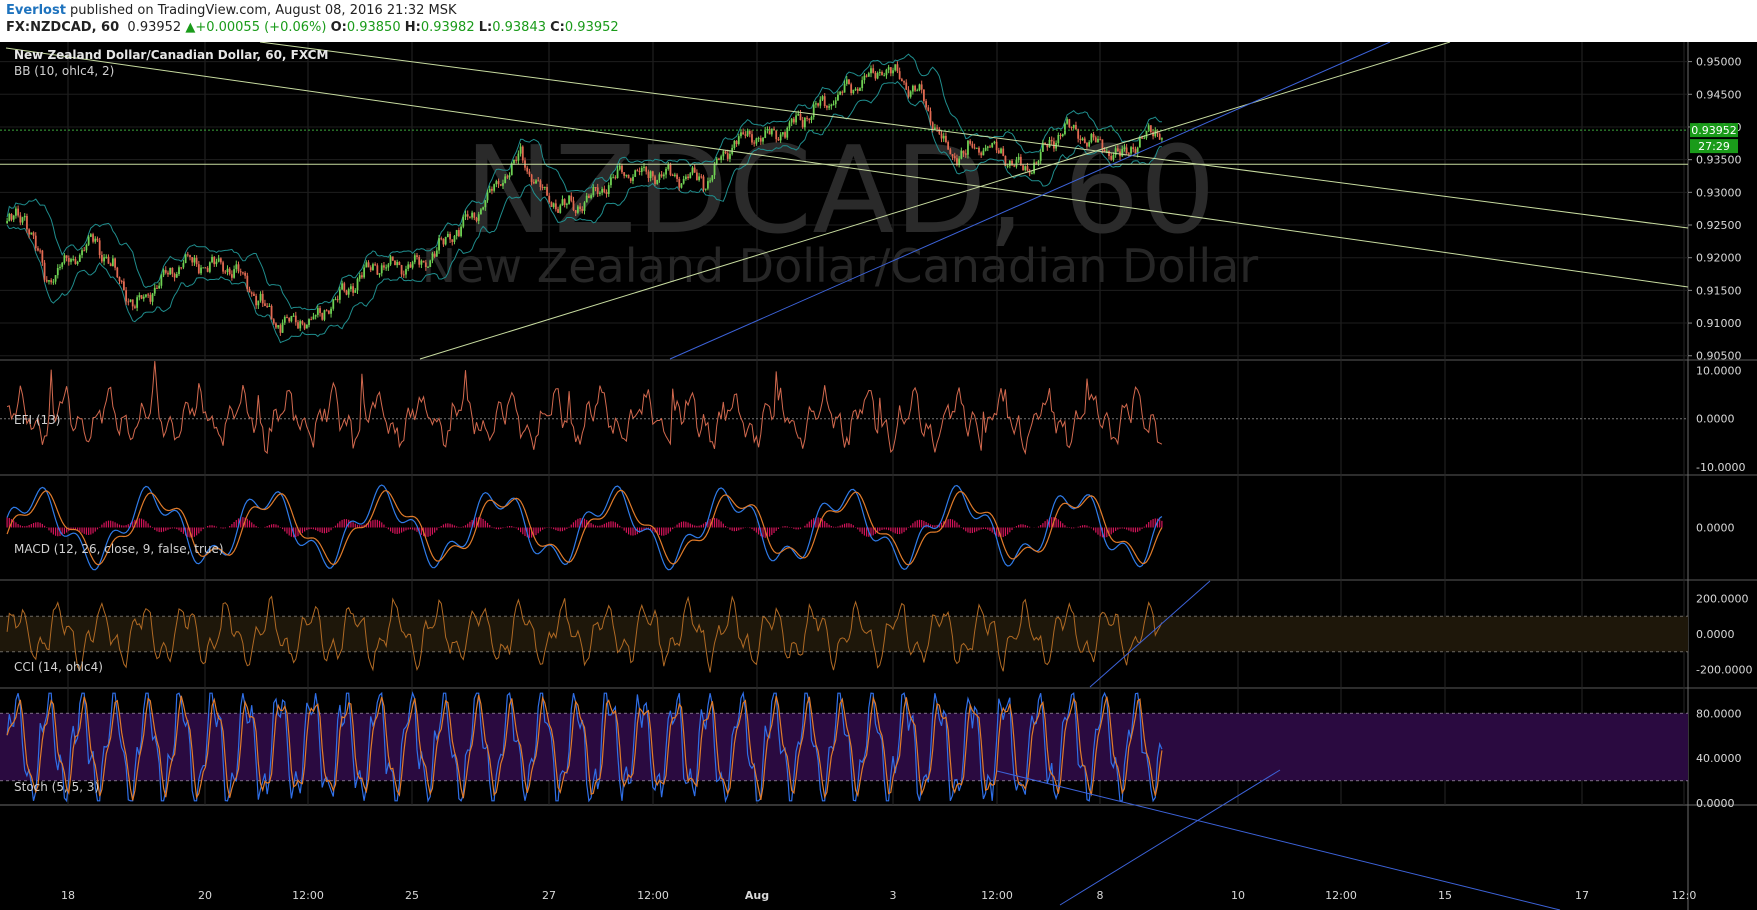 This screenshot has width=1757, height=910. I want to click on author-link: Everlost, so click(36, 10).